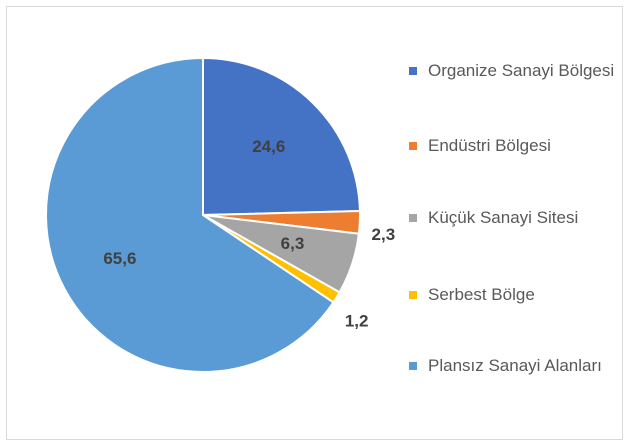 The height and width of the screenshot is (446, 629). I want to click on legend-label: Endüstri Bölgesi, so click(489, 145).